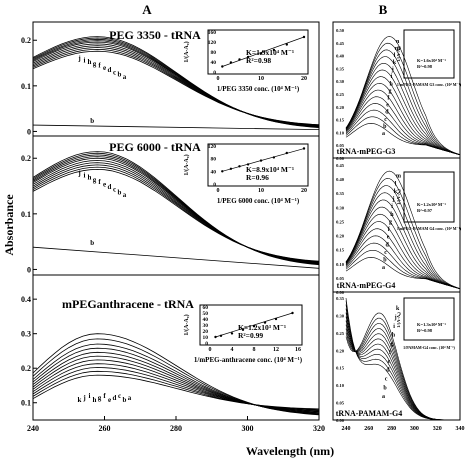  What do you see at coordinates (26, 158) in the screenshot?
I see `y-tick-label-A-mid-0.2: 0.2` at bounding box center [26, 158].